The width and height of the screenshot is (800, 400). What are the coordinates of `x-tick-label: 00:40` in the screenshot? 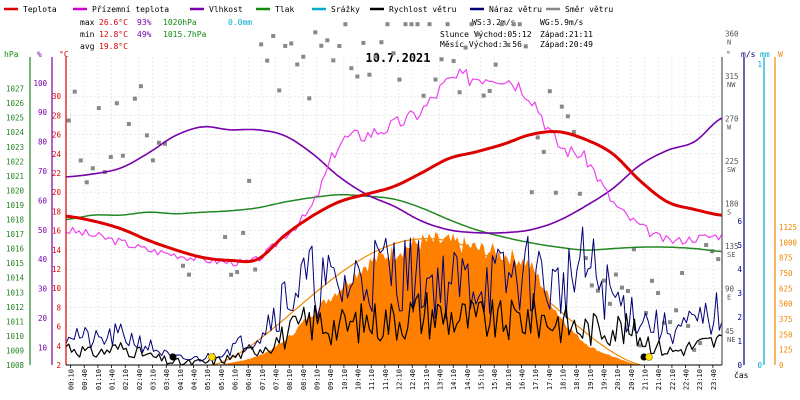 It's located at (85, 379).